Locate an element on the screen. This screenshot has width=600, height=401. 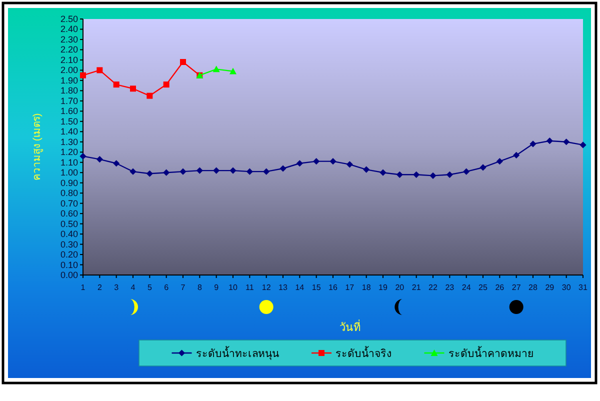
x-tick-label: 15 is located at coordinates (317, 287).